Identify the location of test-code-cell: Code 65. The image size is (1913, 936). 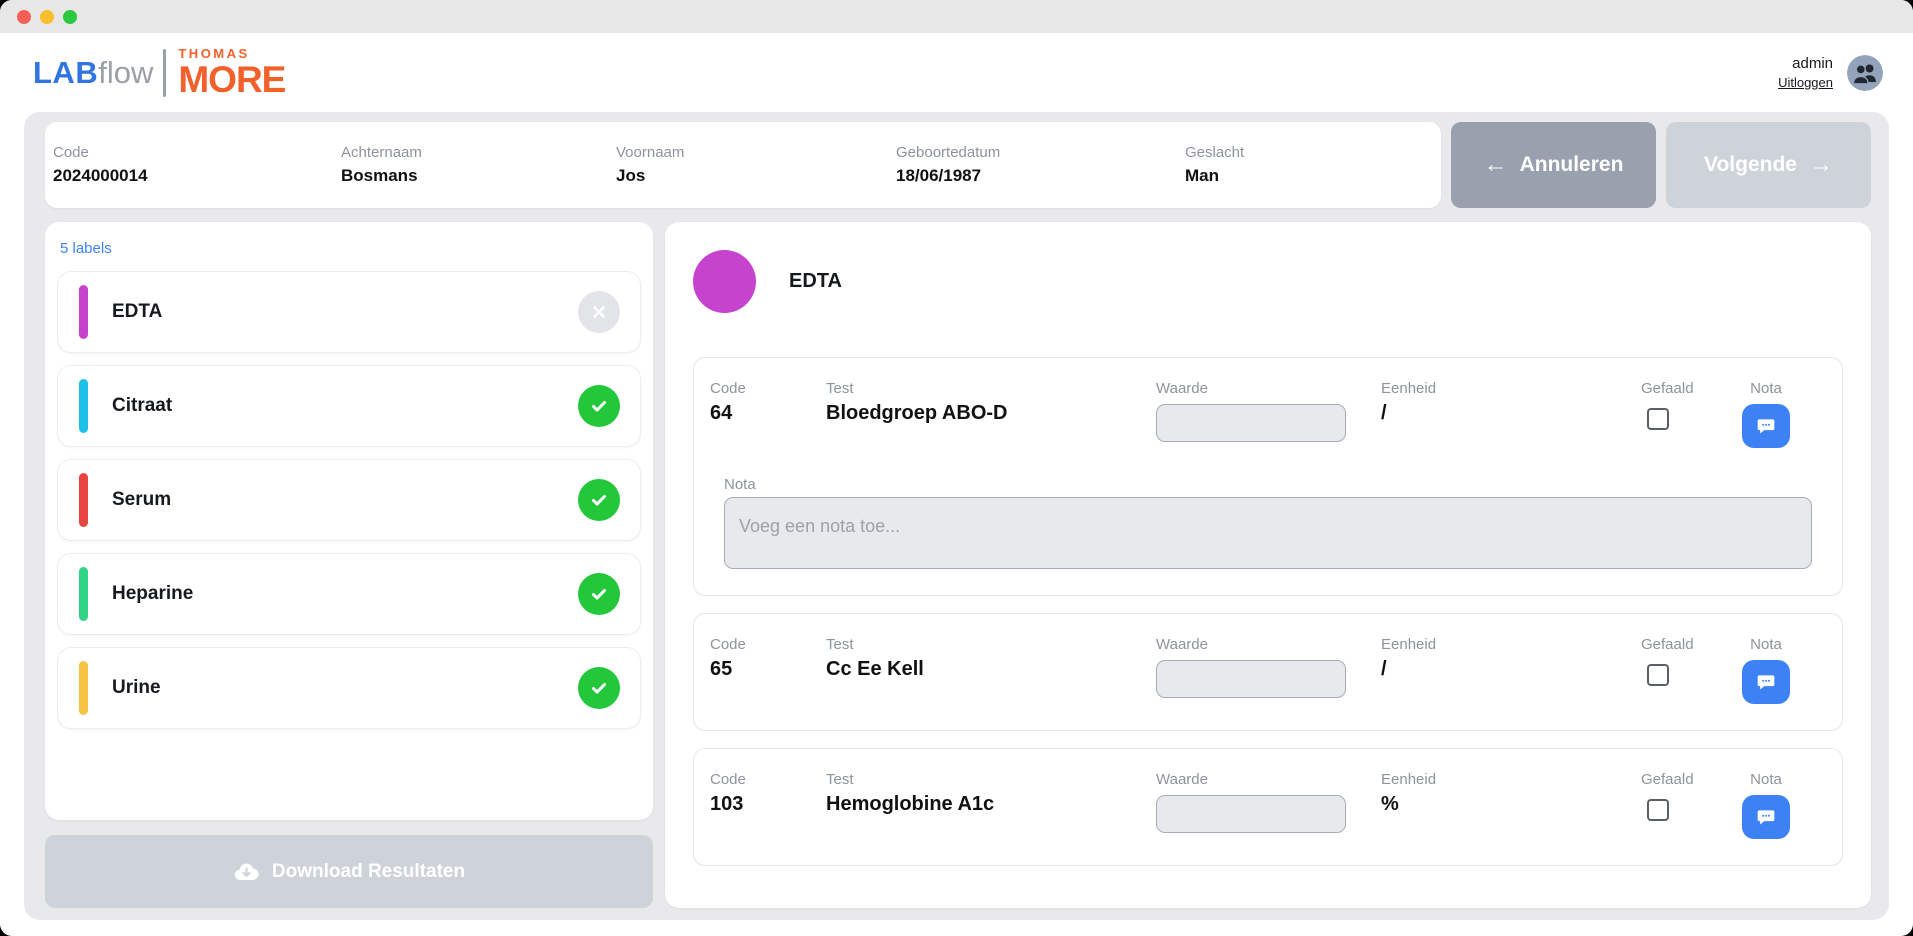
(768, 658).